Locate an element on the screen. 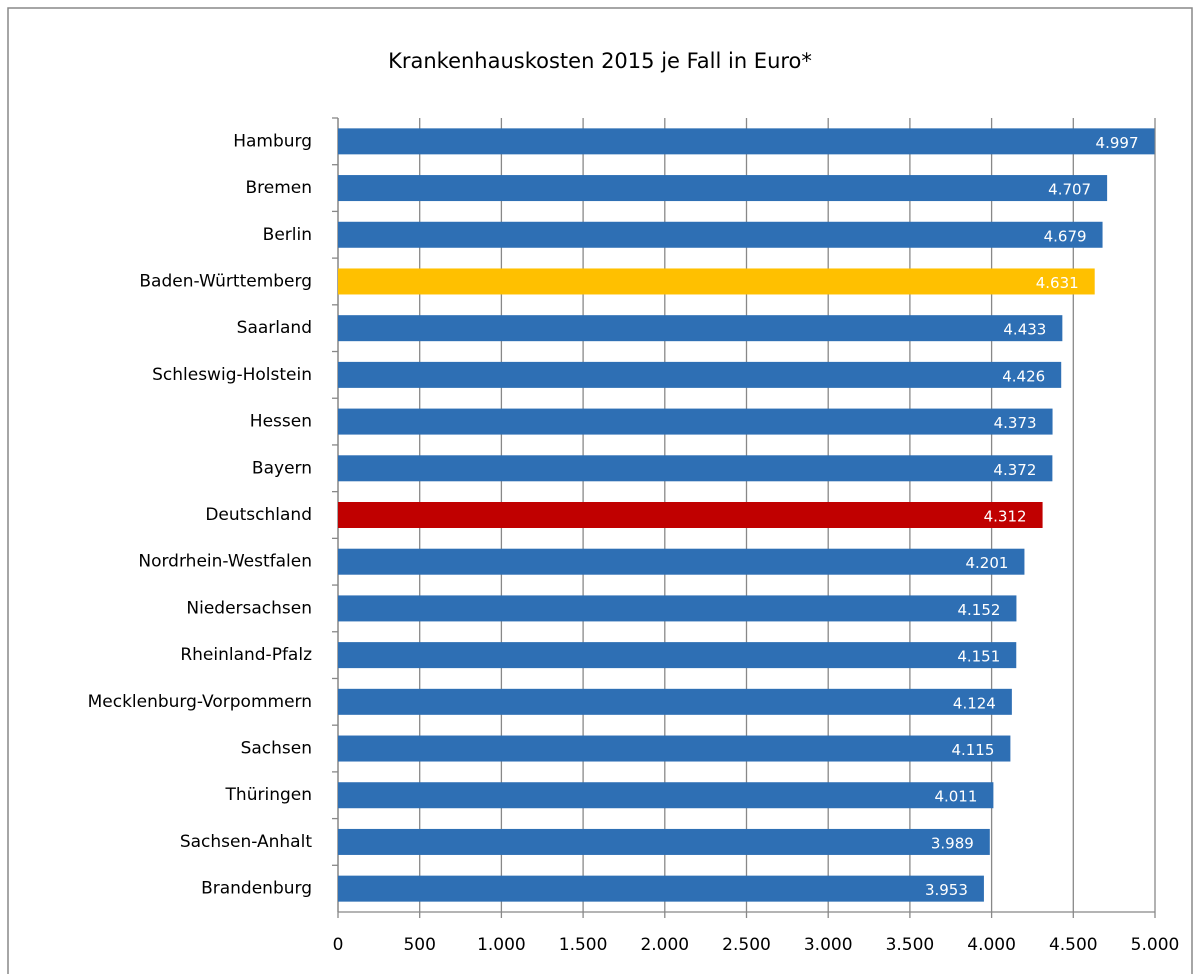 Image resolution: width=1200 pixels, height=974 pixels. y-tick-label: Sachsen is located at coordinates (276, 749).